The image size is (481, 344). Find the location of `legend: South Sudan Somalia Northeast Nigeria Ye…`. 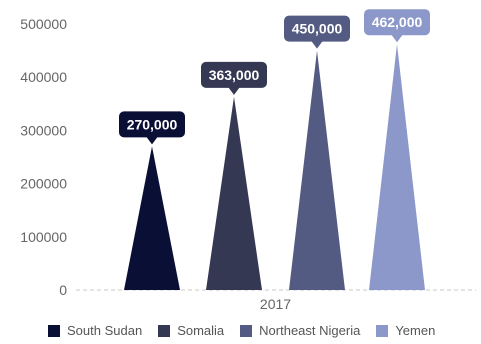

legend: South Sudan Somalia Northeast Nigeria Ye… is located at coordinates (241, 330).